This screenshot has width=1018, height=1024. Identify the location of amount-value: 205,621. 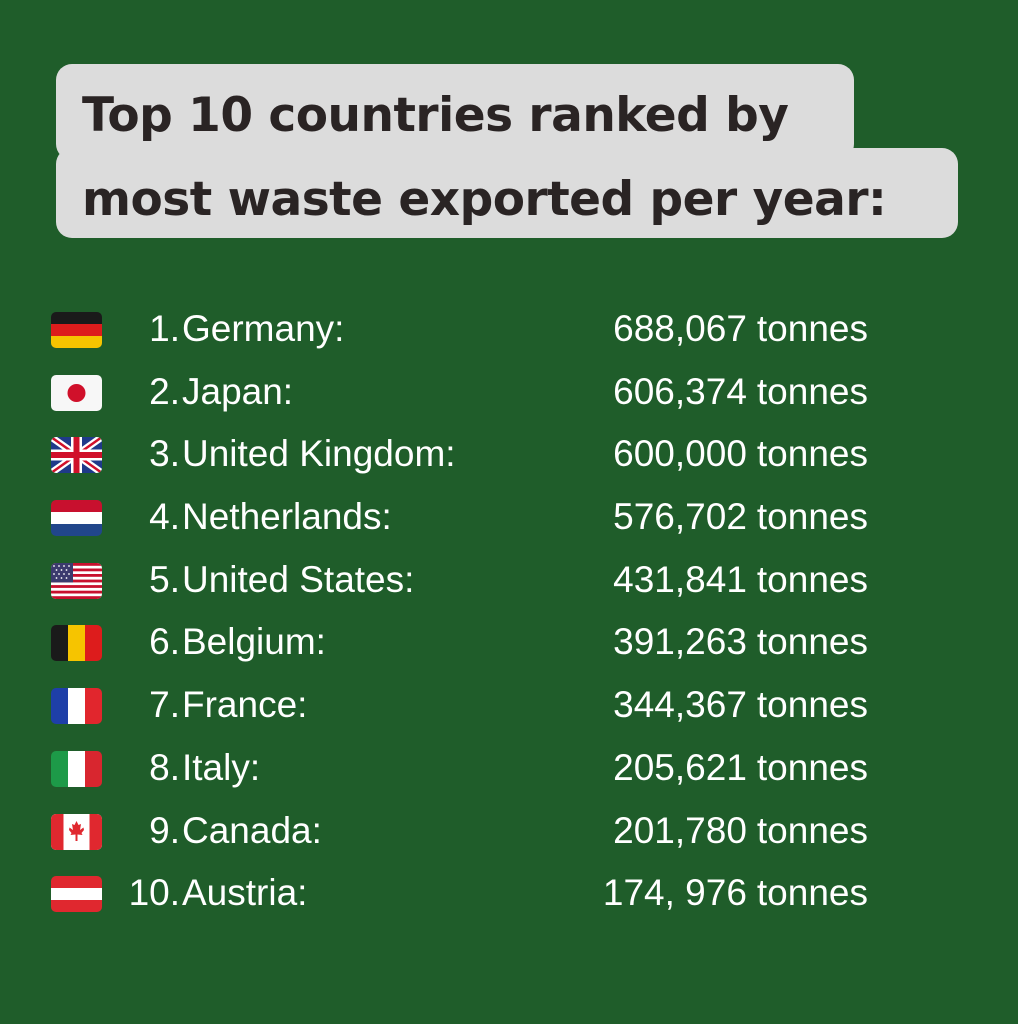
(680, 767).